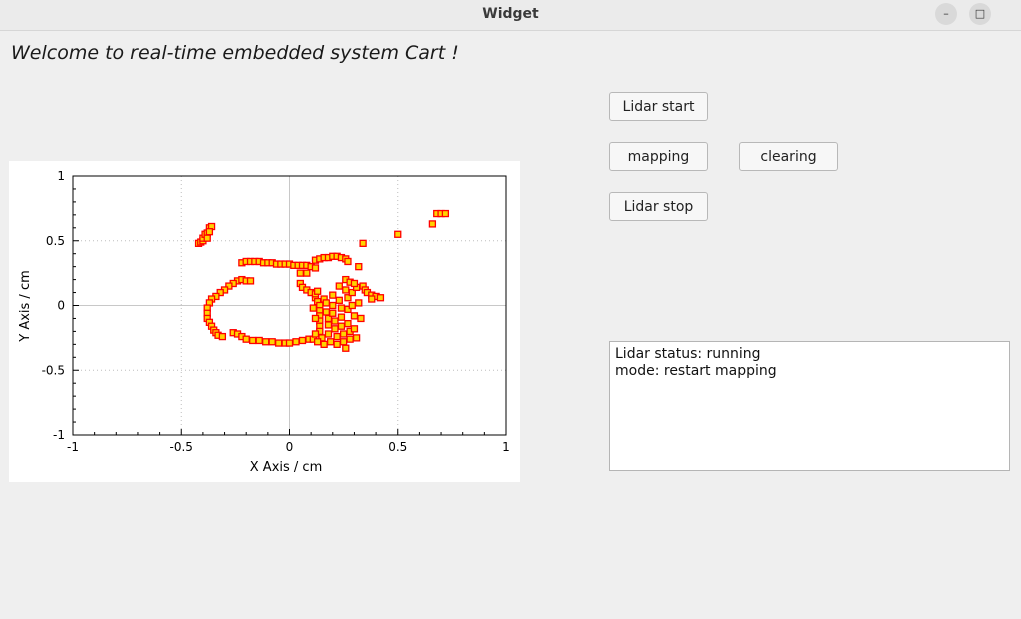 The height and width of the screenshot is (619, 1021). What do you see at coordinates (61, 306) in the screenshot?
I see `y-tick-label: 0` at bounding box center [61, 306].